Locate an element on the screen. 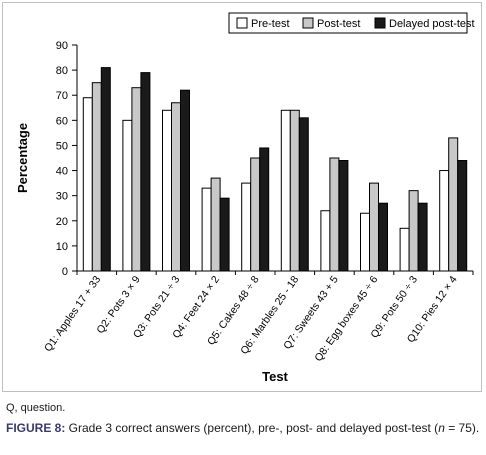  y-tick-label: 30 is located at coordinates (62, 197).